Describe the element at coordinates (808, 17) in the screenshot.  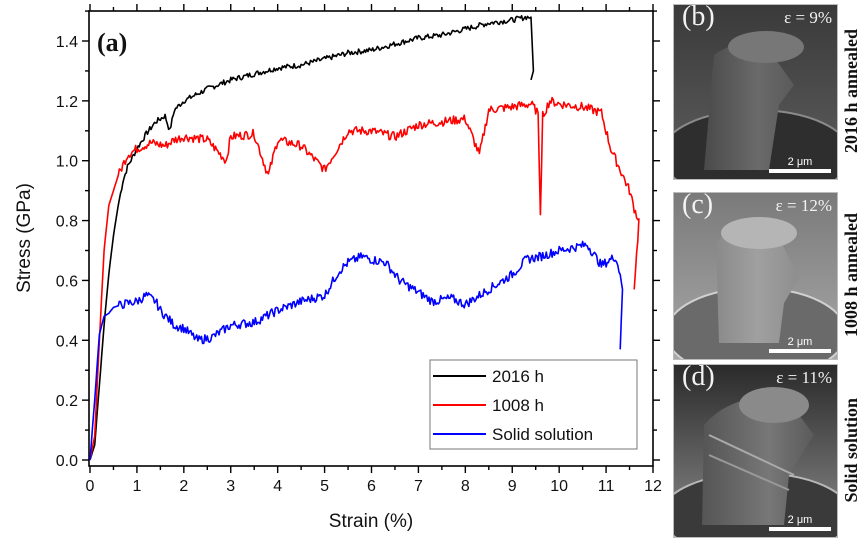
I see `sem-strain-b: ε = 9%` at that location.